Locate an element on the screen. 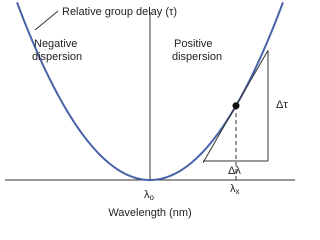 The image size is (320, 240). subscript: o is located at coordinates (152, 197).